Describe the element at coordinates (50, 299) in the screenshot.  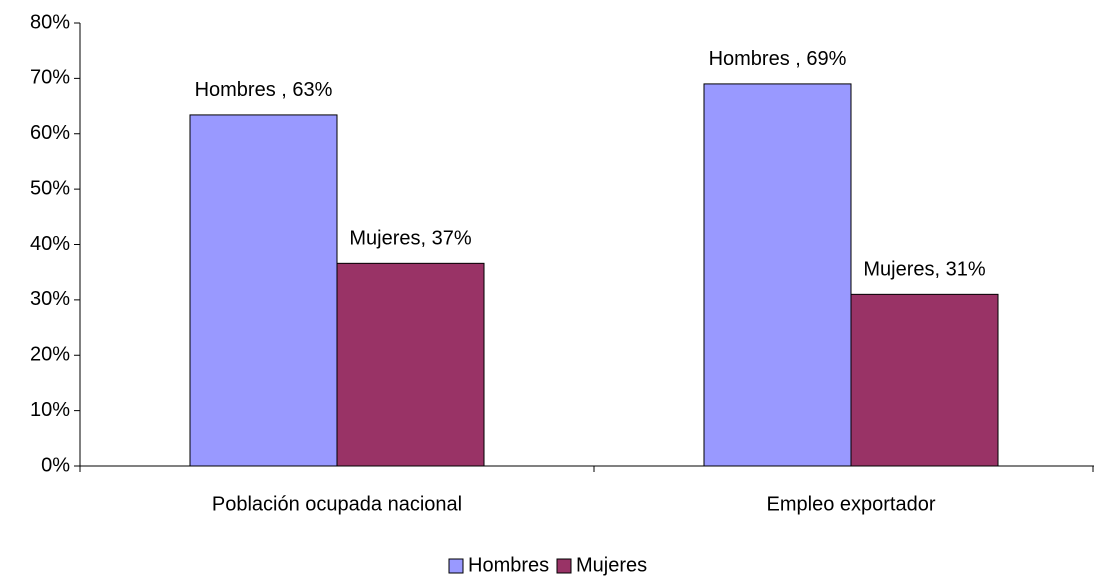
I see `y-tick-label: 30%` at that location.